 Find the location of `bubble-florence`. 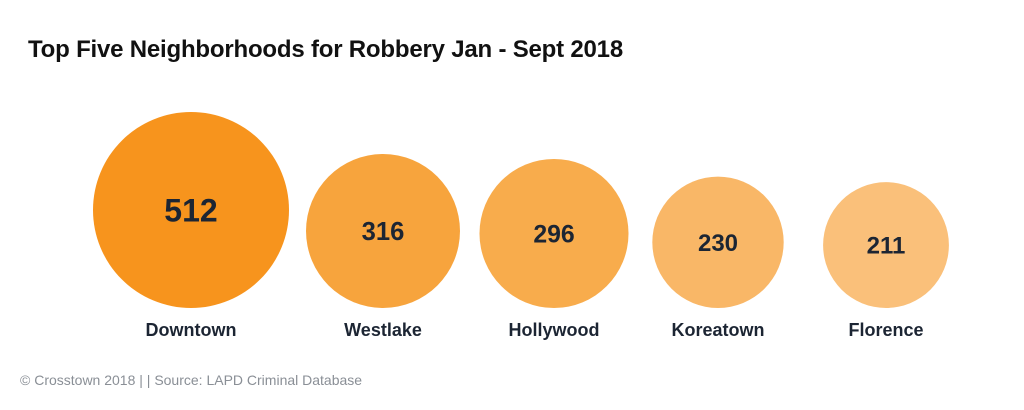

bubble-florence is located at coordinates (886, 245).